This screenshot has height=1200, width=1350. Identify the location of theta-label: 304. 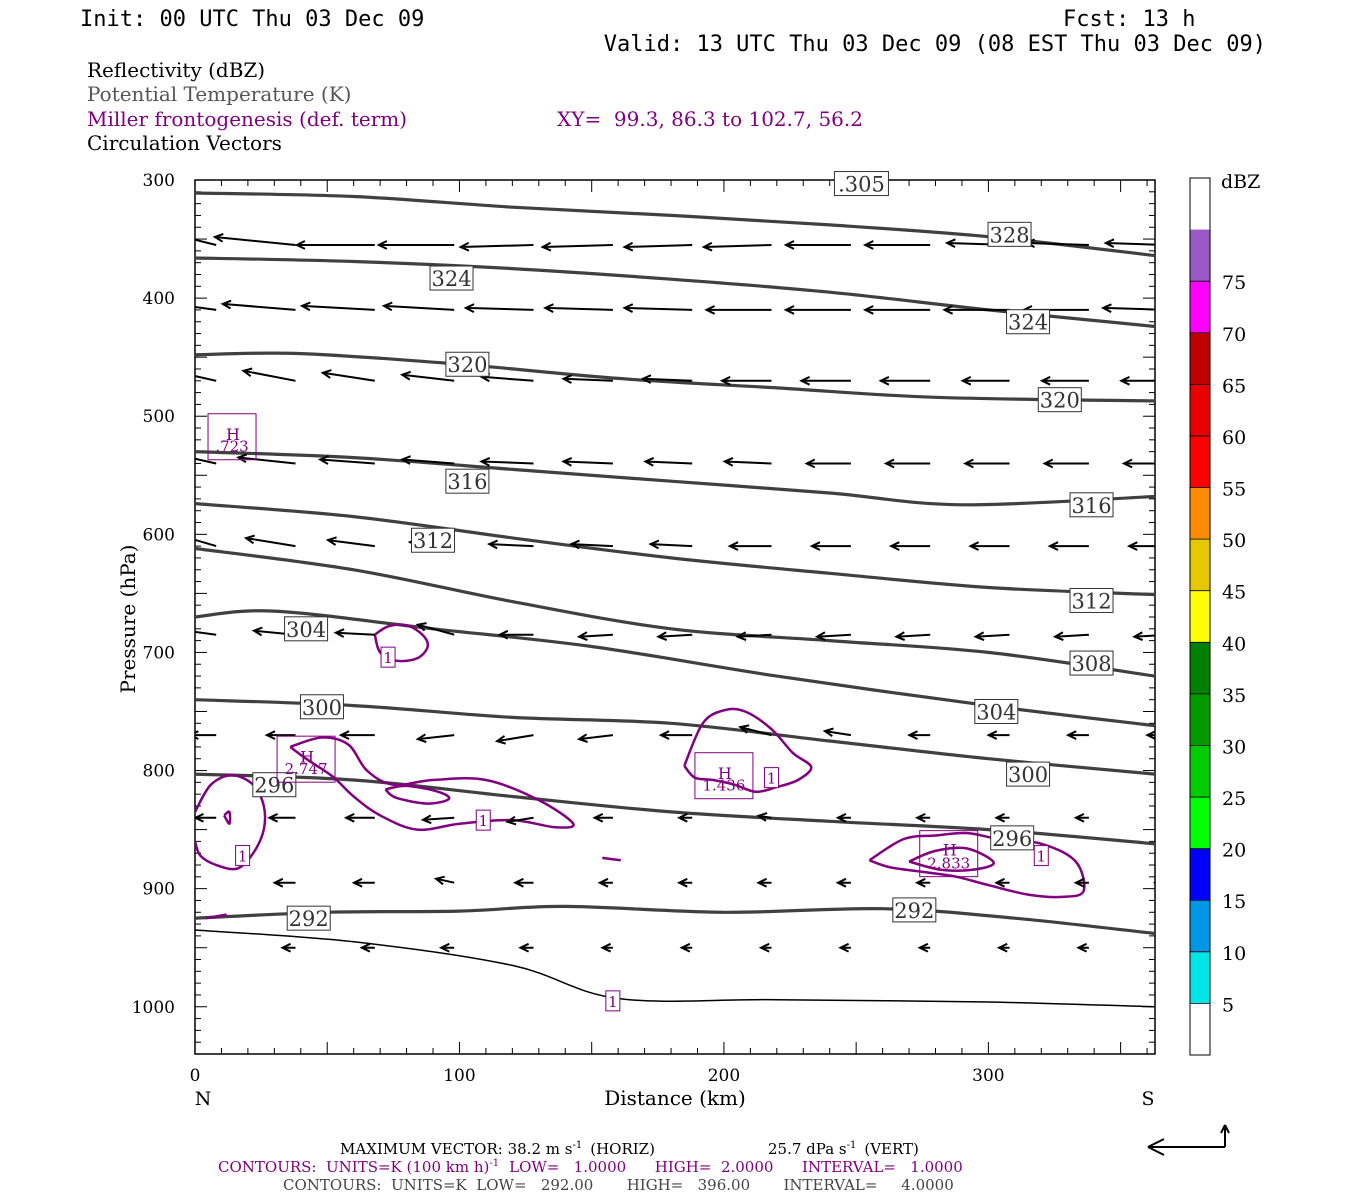
(306, 630).